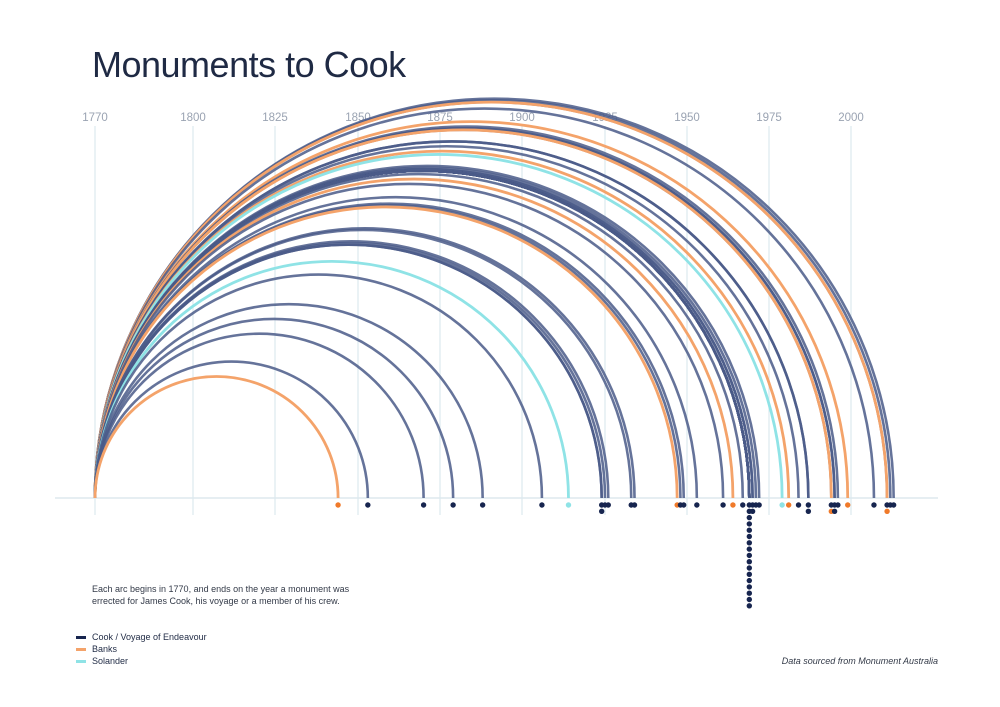 This screenshot has width=1000, height=707. Describe the element at coordinates (848, 505) in the screenshot. I see `dot-banks-1999` at that location.